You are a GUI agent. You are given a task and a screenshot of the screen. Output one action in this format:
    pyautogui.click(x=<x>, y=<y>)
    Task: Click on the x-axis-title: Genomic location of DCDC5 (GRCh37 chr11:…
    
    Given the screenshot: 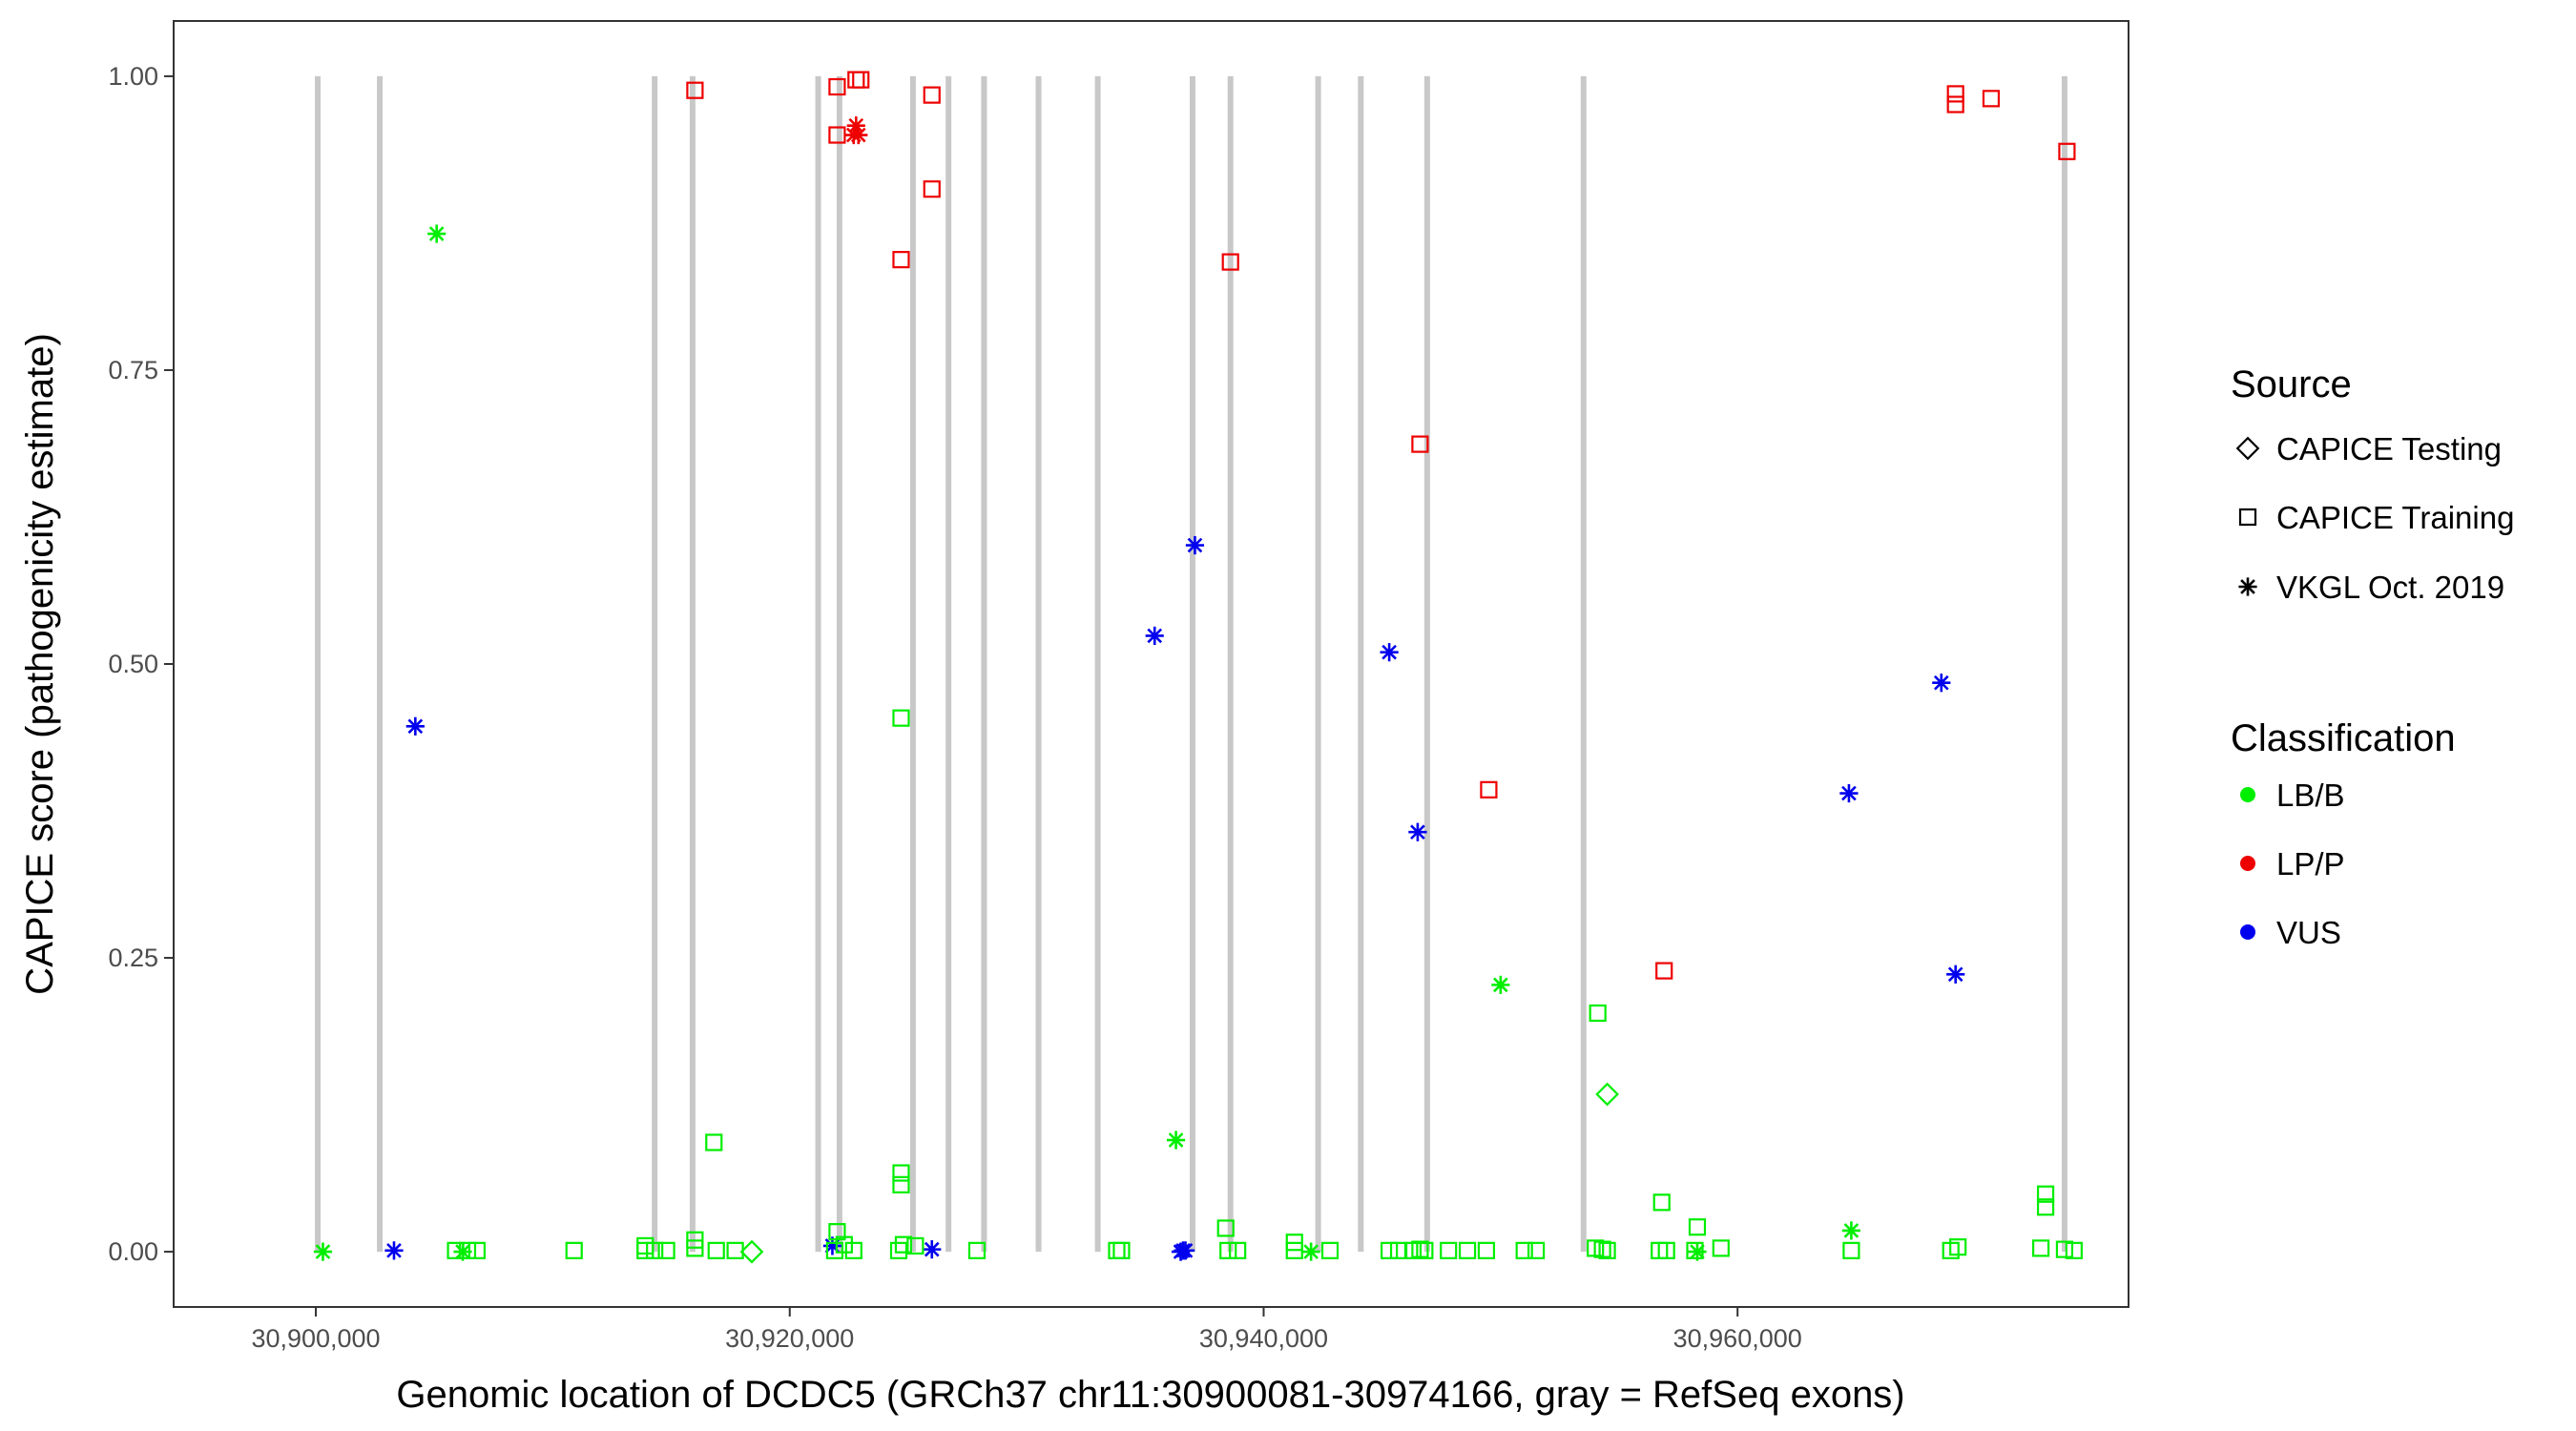 What is the action you would take?
    pyautogui.click(x=1150, y=1395)
    